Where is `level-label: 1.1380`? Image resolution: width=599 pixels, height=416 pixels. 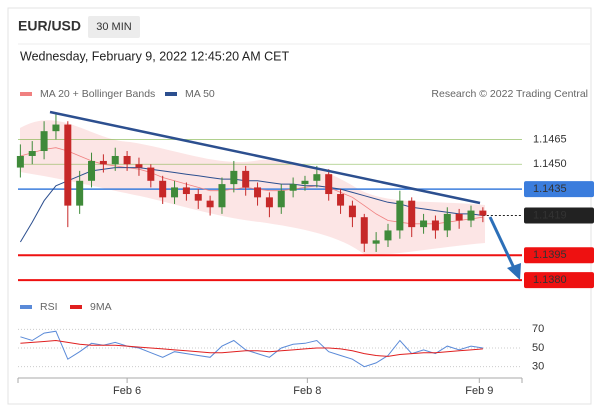
level-label: 1.1380 is located at coordinates (550, 280).